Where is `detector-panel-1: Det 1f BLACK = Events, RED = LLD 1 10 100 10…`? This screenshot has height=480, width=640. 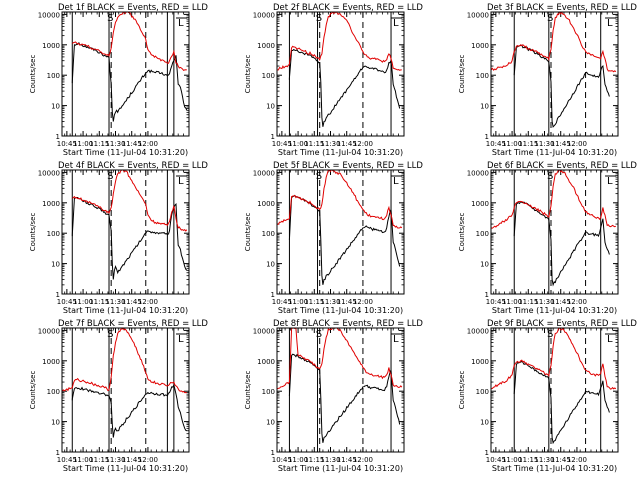 detector-panel-1: Det 1f BLACK = Events, RED = LLD 1 10 100 10… is located at coordinates (118, 80).